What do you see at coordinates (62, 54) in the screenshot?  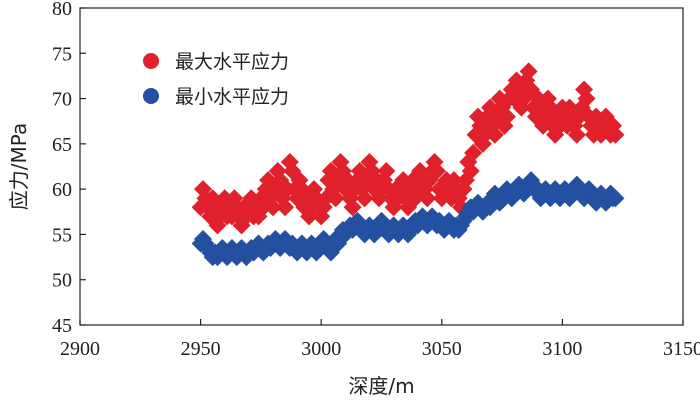 I see `y-tick-label: 75` at bounding box center [62, 54].